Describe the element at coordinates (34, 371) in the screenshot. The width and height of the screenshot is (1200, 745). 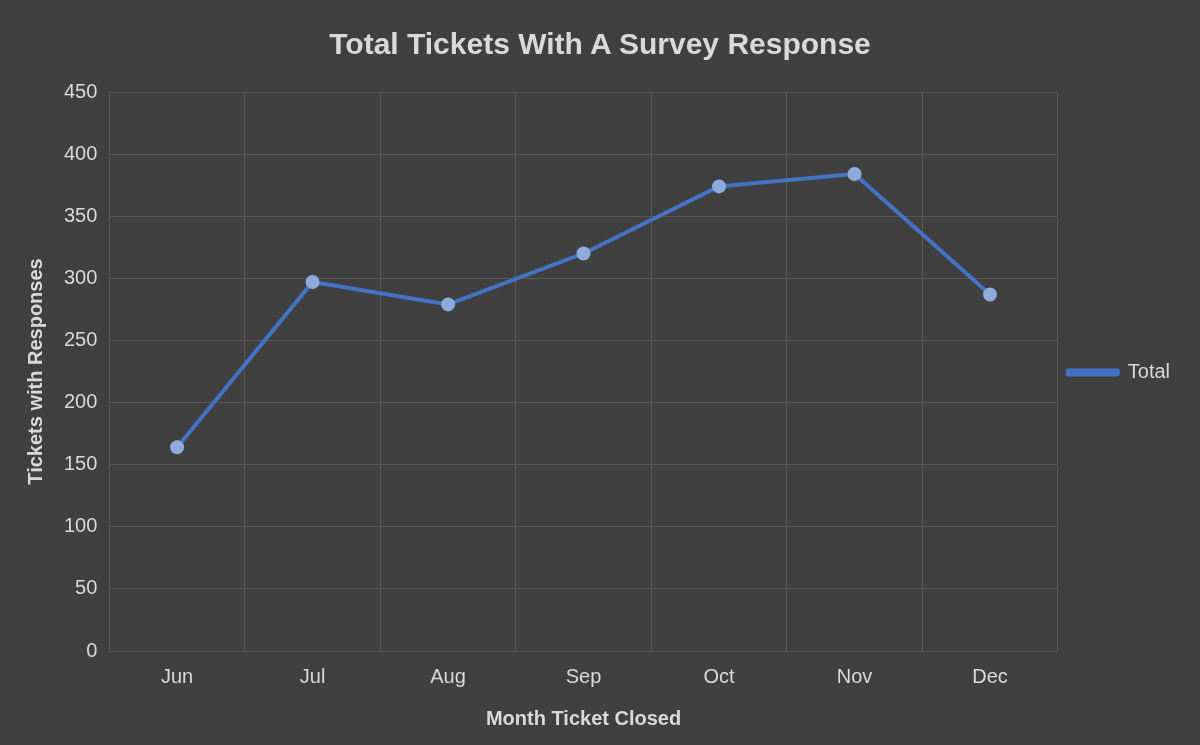
I see `y-axis-title: Tickets with Responses` at that location.